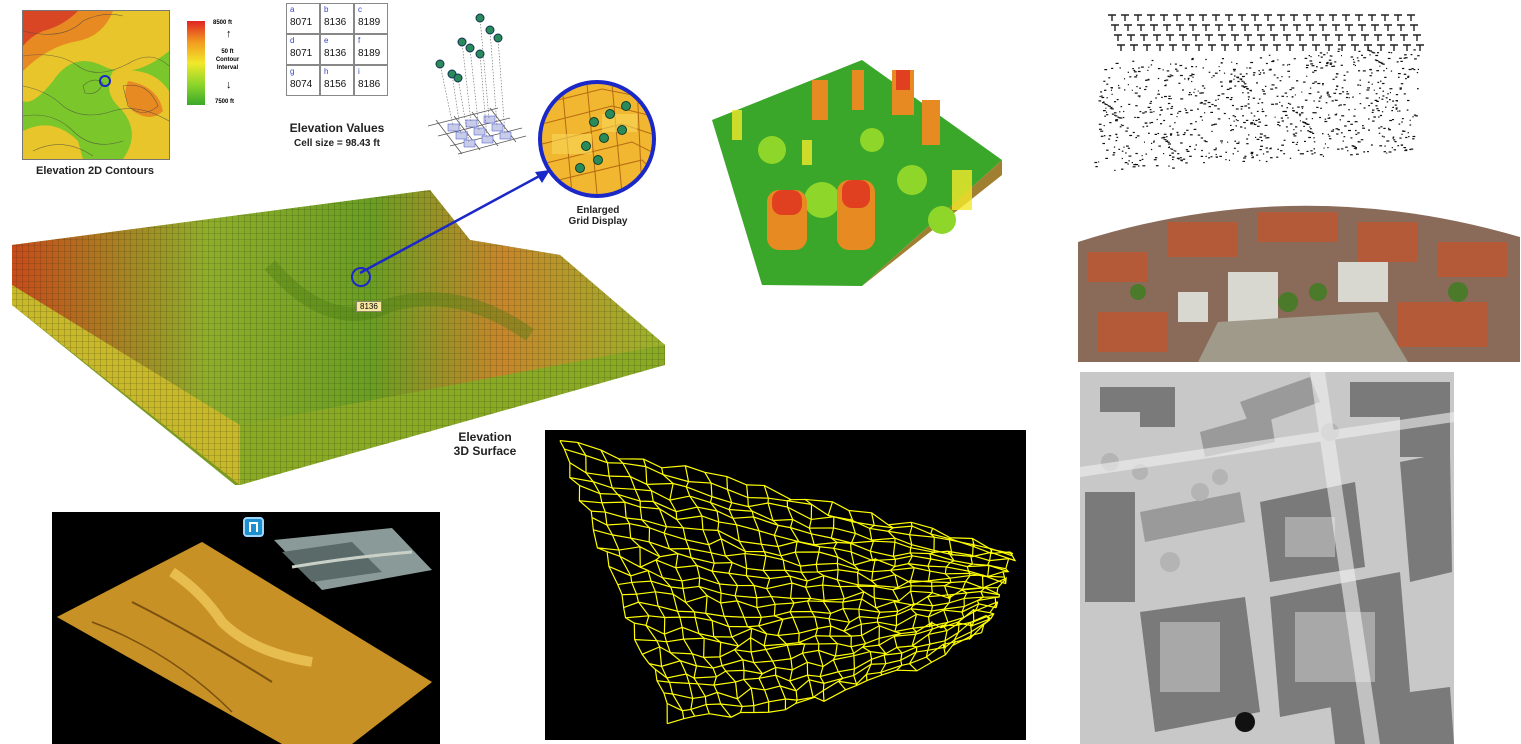 This screenshot has height=744, width=1521. What do you see at coordinates (95, 171) in the screenshot?
I see `contour-caption: Elevation 2D Contours` at bounding box center [95, 171].